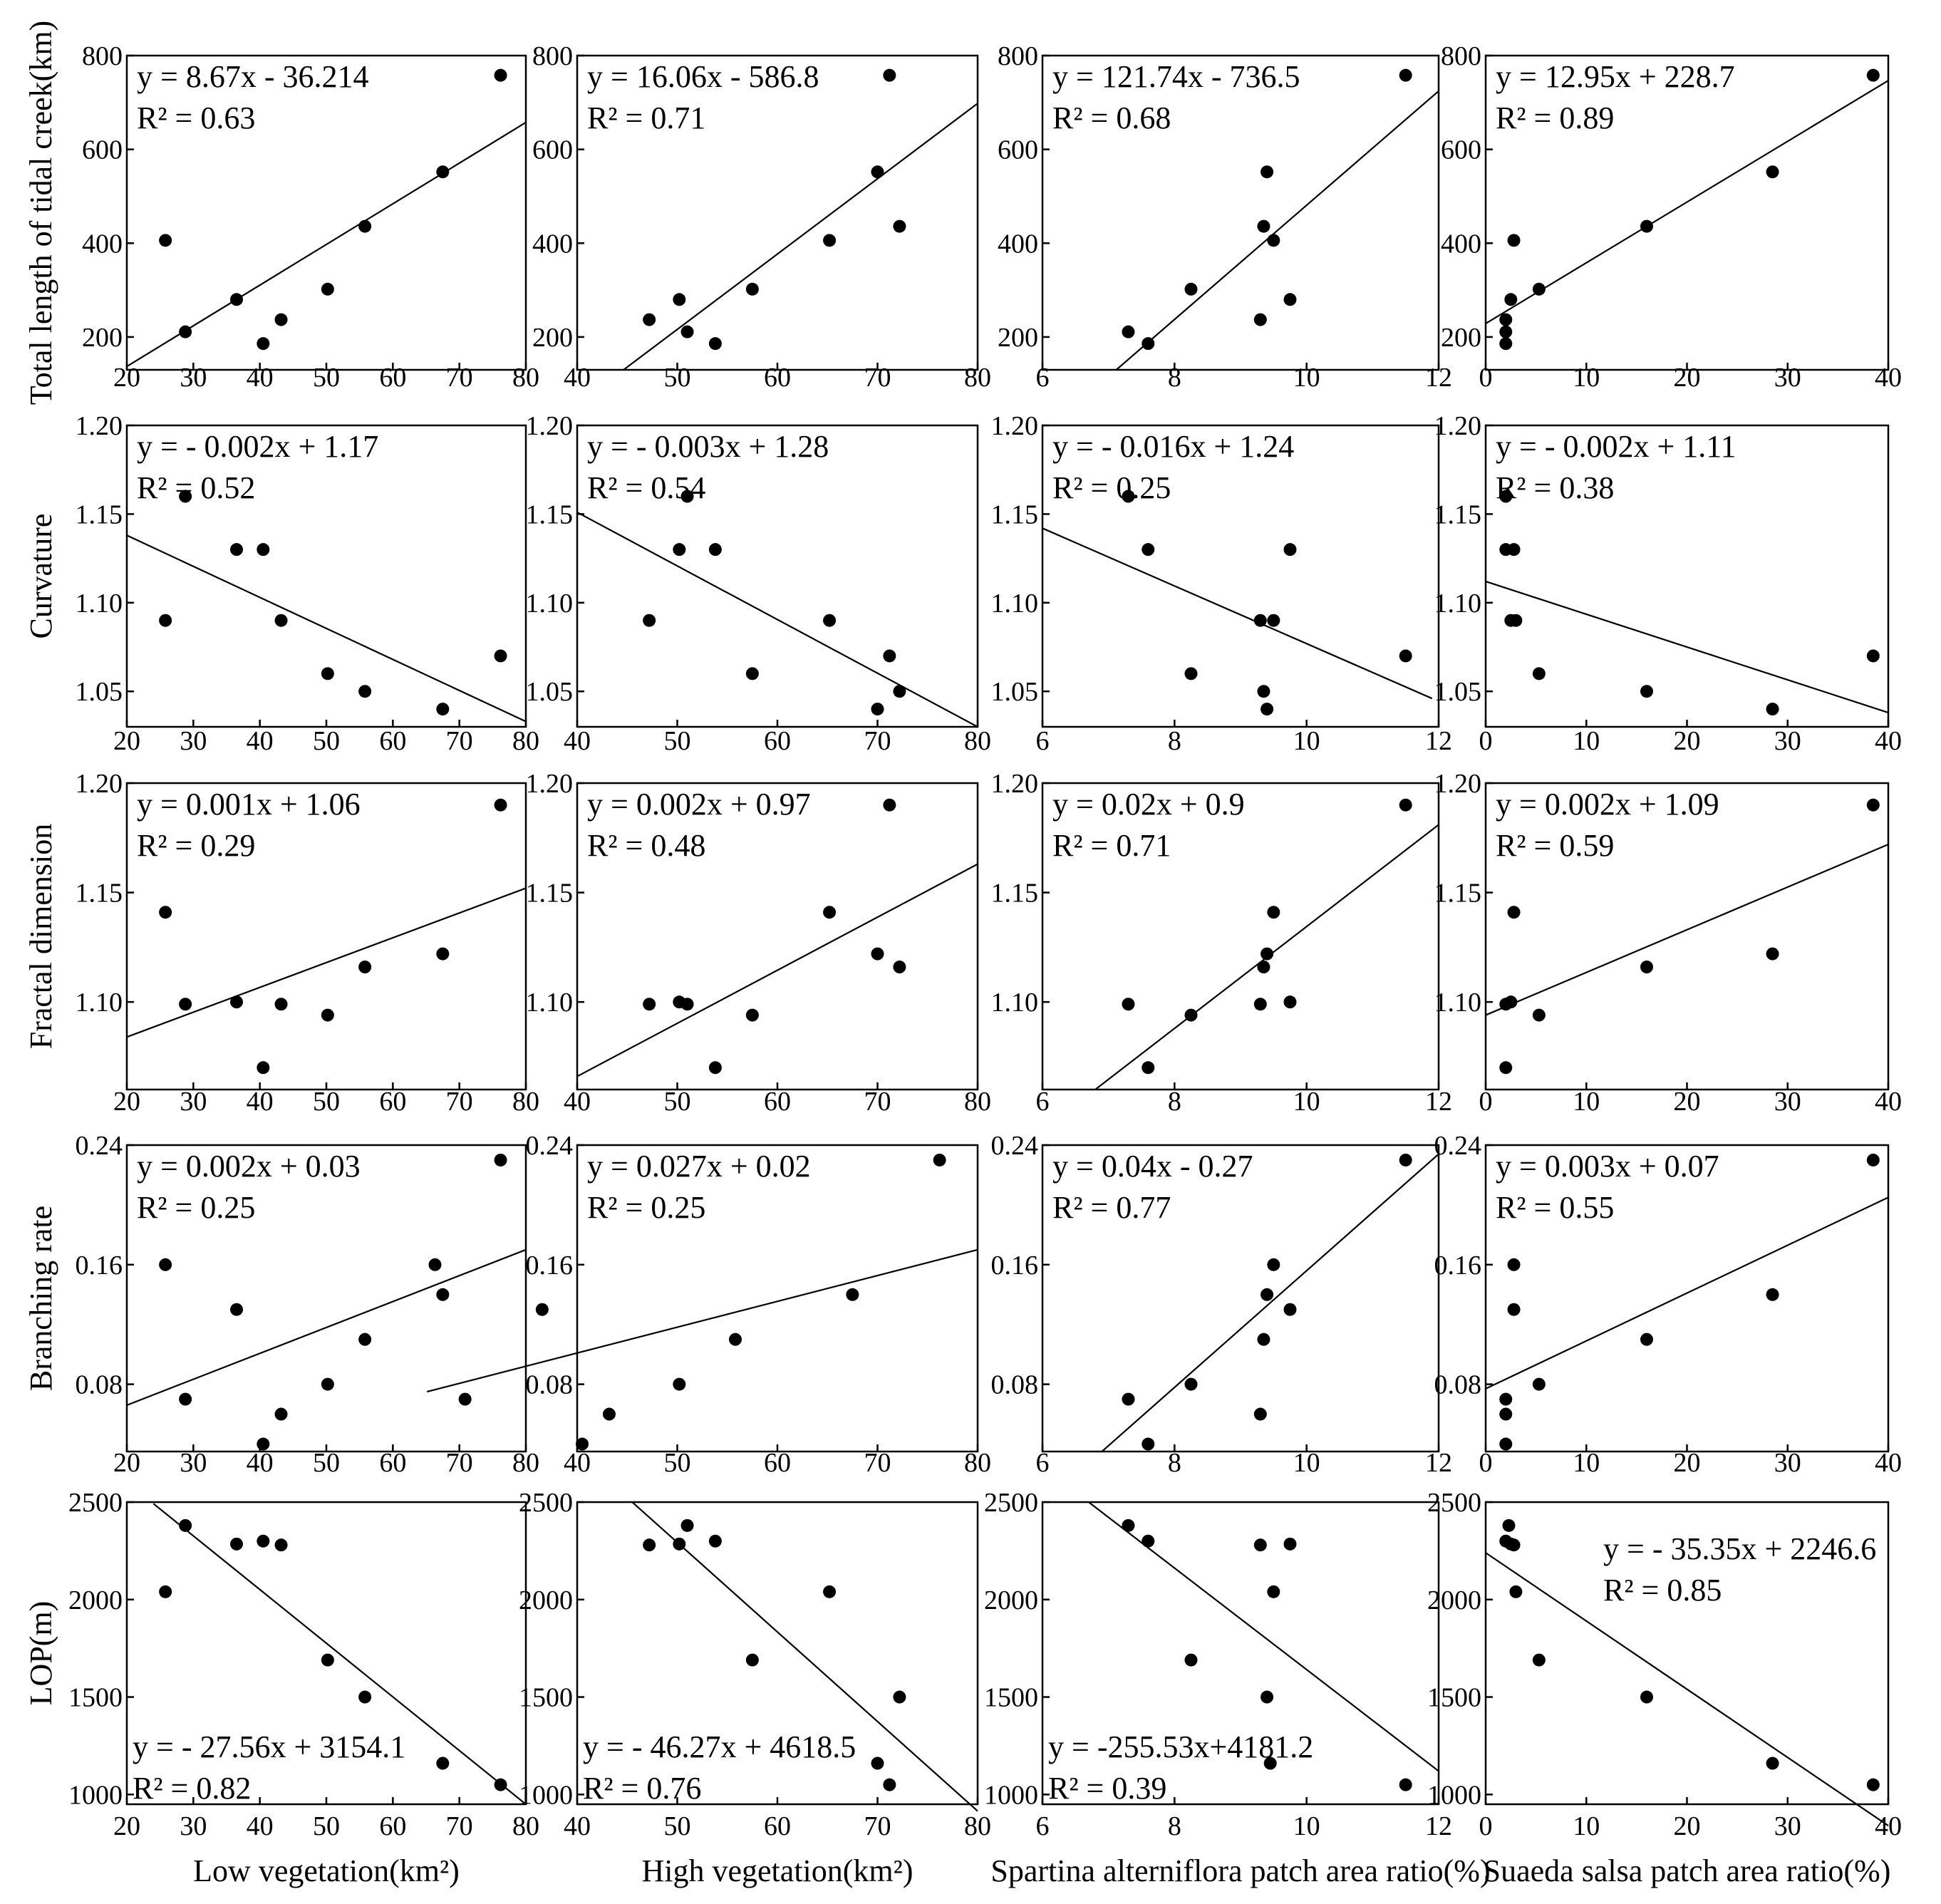  I want to click on plot-frame, so click(1240, 936).